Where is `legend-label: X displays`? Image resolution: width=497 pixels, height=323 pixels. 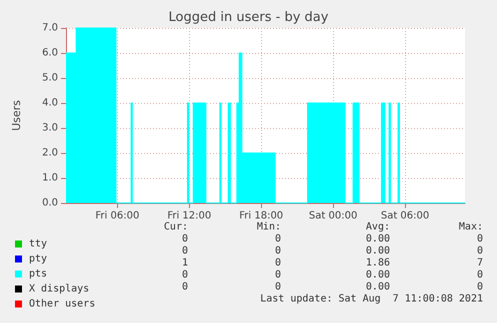 legend-label: X displays is located at coordinates (59, 289).